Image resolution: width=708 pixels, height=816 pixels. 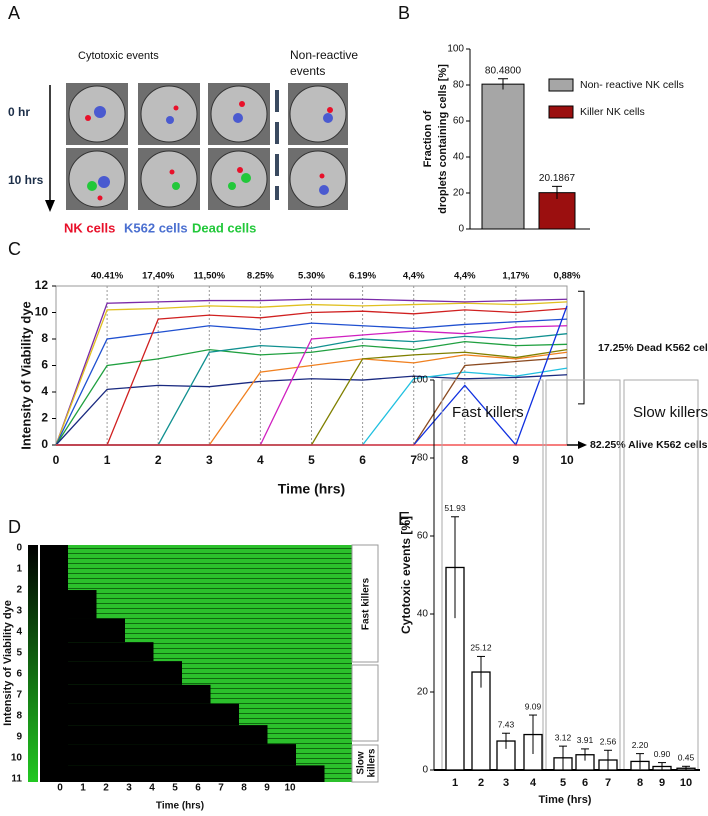 What do you see at coordinates (406, 575) in the screenshot?
I see `y-axis-label: Cytotoxic events [%]` at bounding box center [406, 575].